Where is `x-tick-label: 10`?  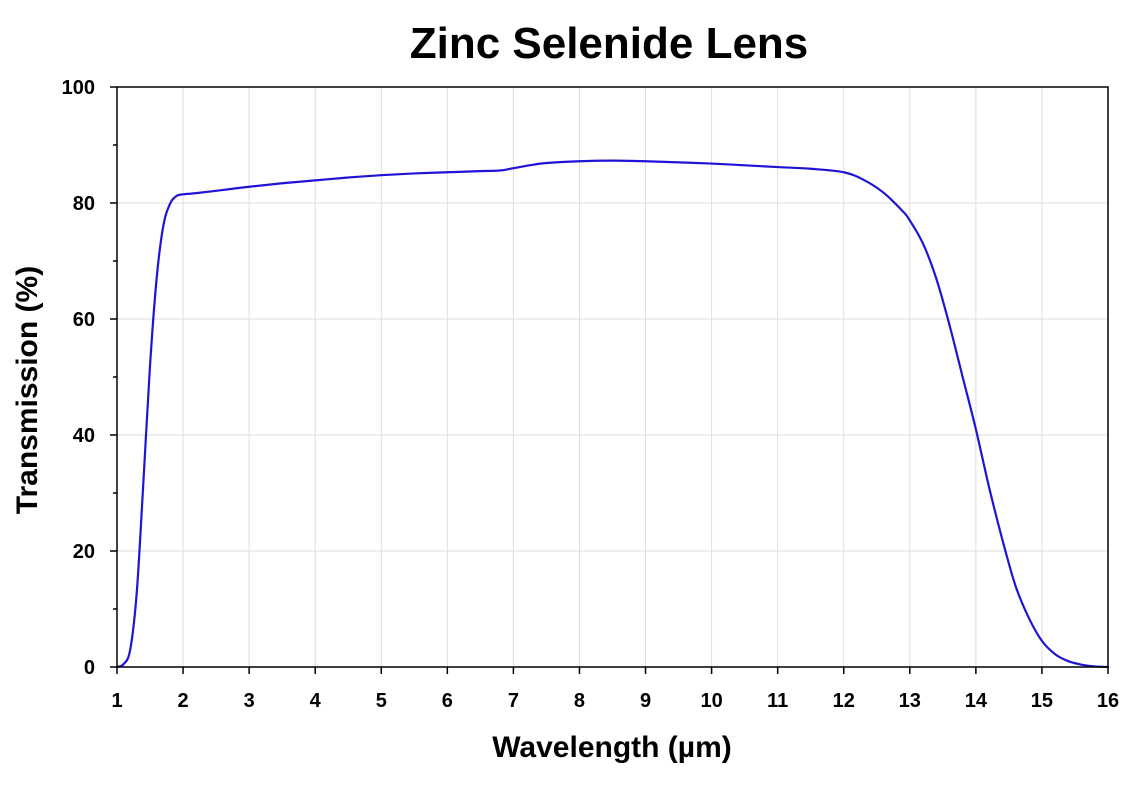
x-tick-label: 10 is located at coordinates (711, 701).